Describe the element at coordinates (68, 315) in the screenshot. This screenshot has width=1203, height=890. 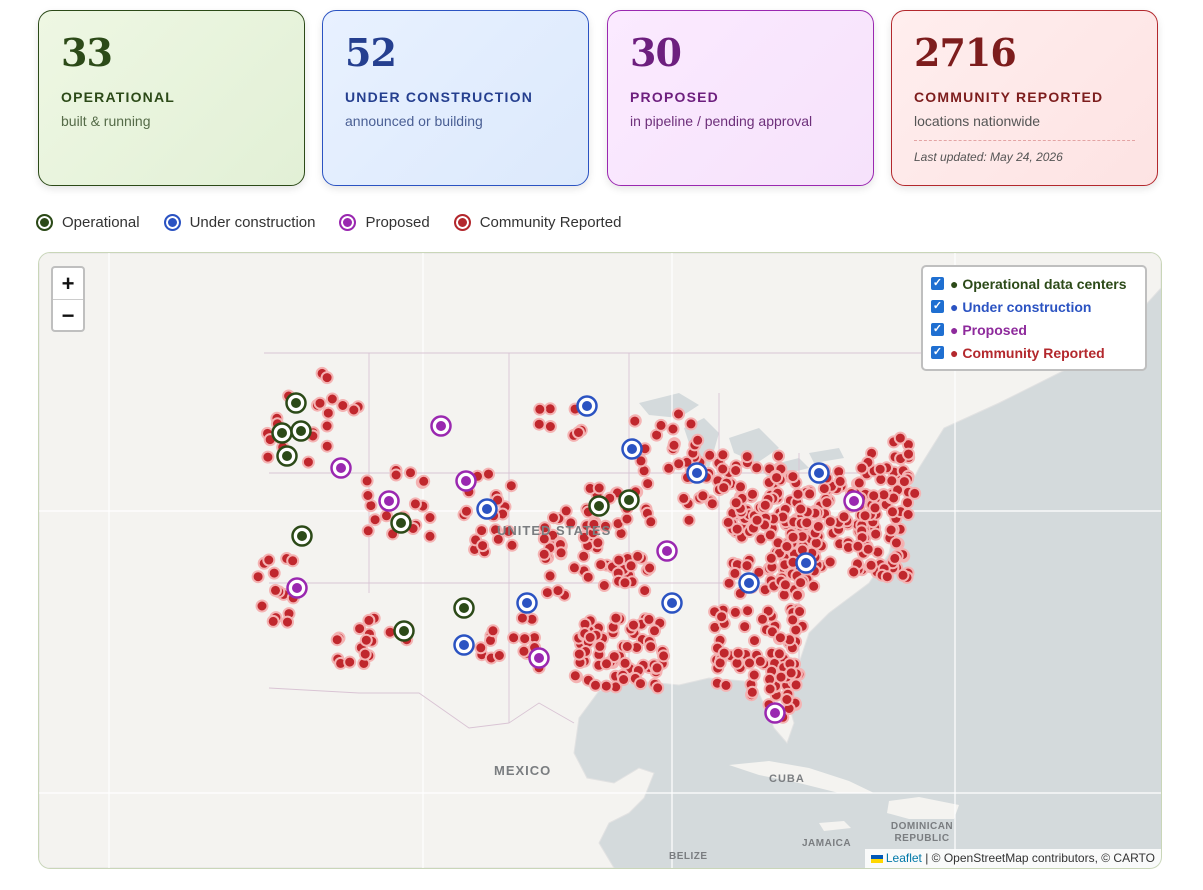
I see `zoom-out-button: −` at that location.